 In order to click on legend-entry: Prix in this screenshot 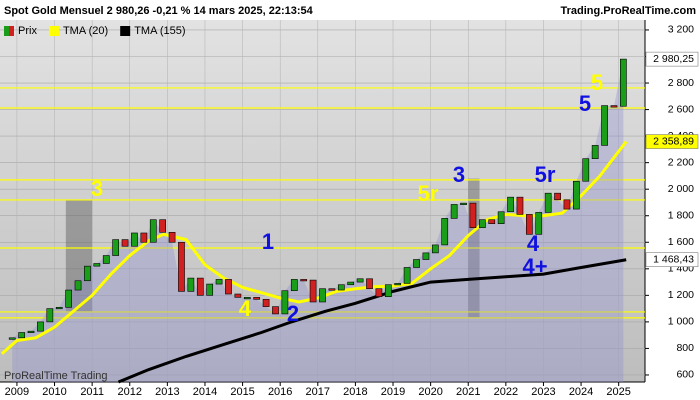, I will do `click(20, 31)`.